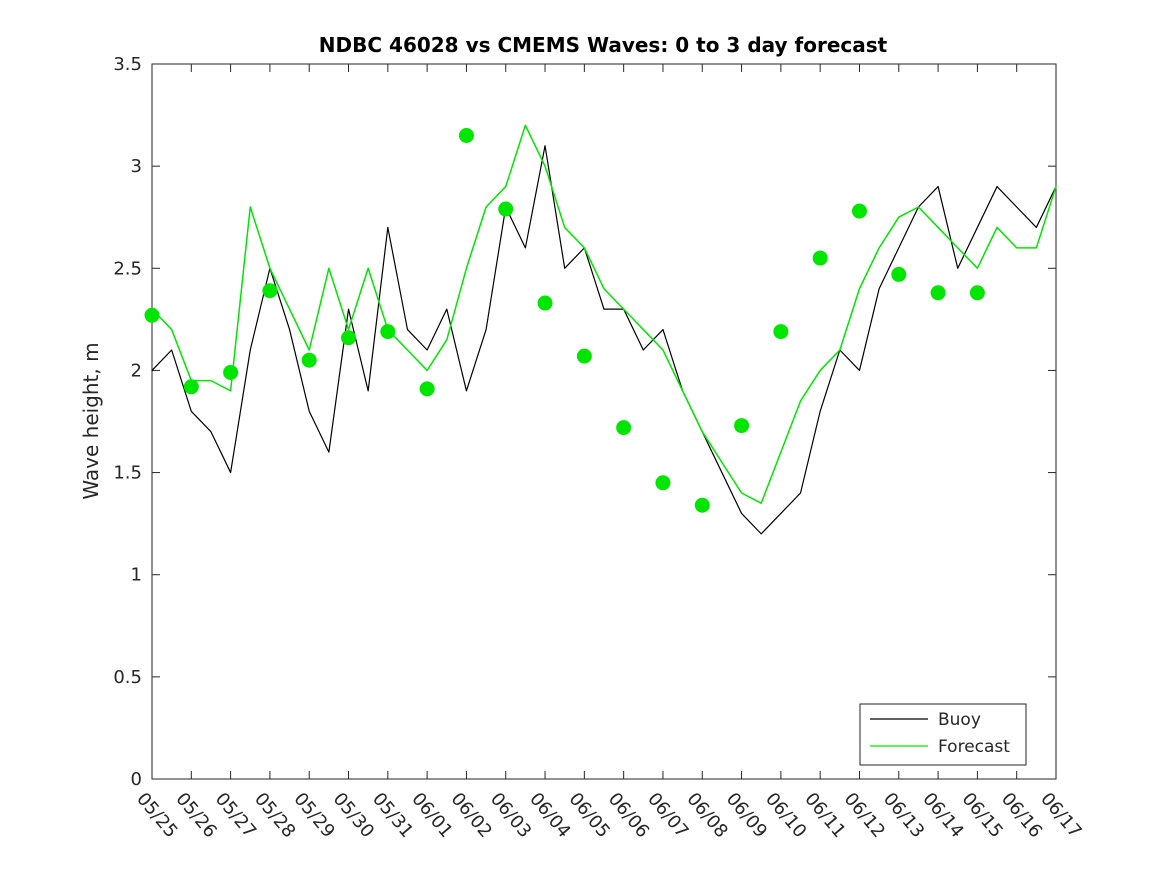 This screenshot has width=1167, height=875. I want to click on y-tick-label: 3, so click(136, 166).